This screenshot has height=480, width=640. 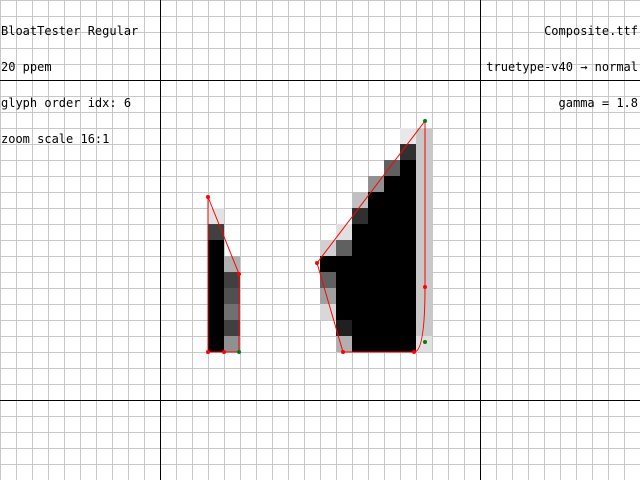 I want to click on ppem-readout: 20 ppem, so click(x=26, y=67).